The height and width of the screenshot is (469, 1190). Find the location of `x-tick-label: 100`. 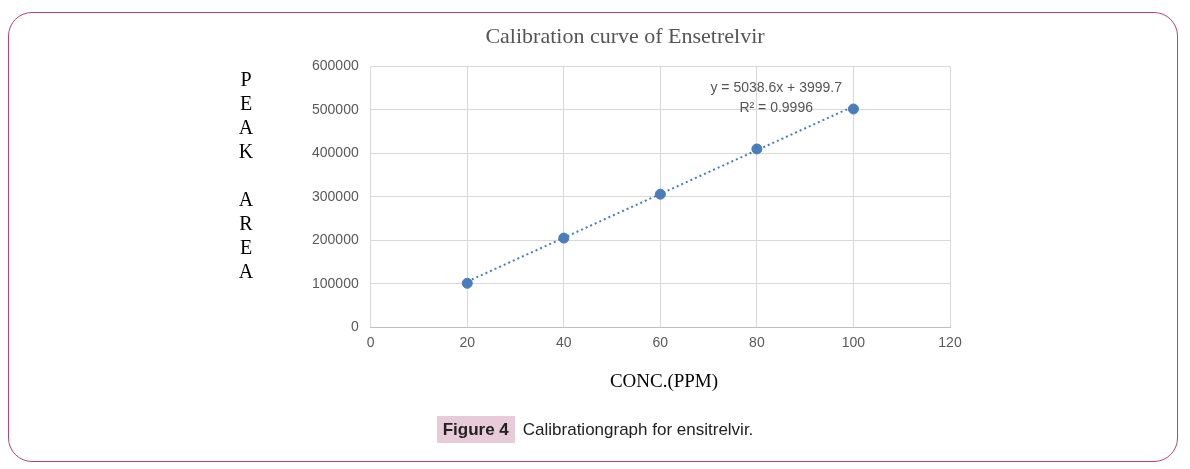

x-tick-label: 100 is located at coordinates (853, 342).